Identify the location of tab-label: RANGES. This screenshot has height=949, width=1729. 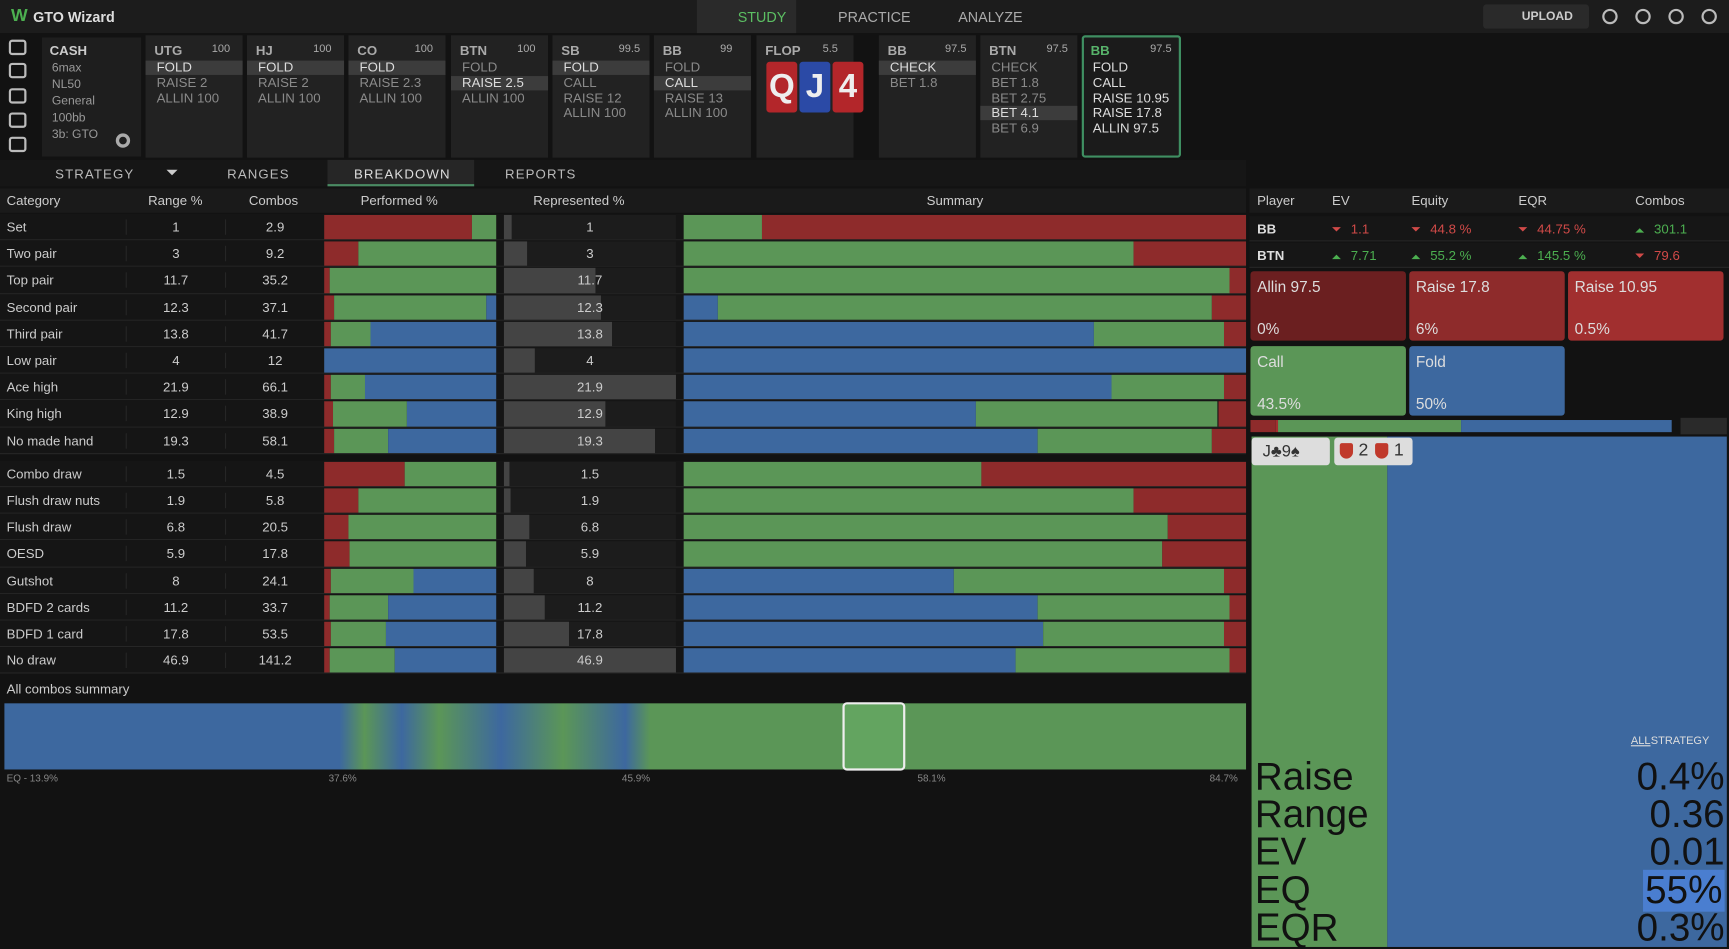
(258, 174).